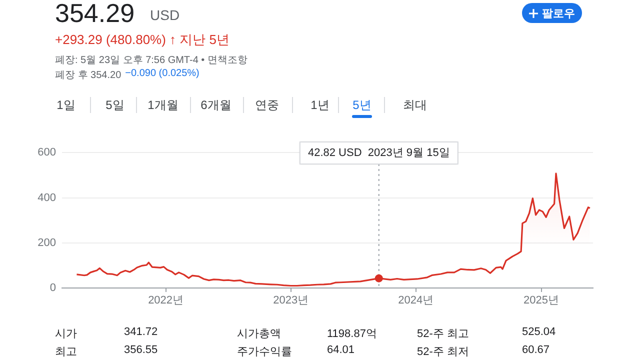 This screenshot has width=640, height=360. Describe the element at coordinates (95, 14) in the screenshot. I see `chart-title: 354.29` at that location.